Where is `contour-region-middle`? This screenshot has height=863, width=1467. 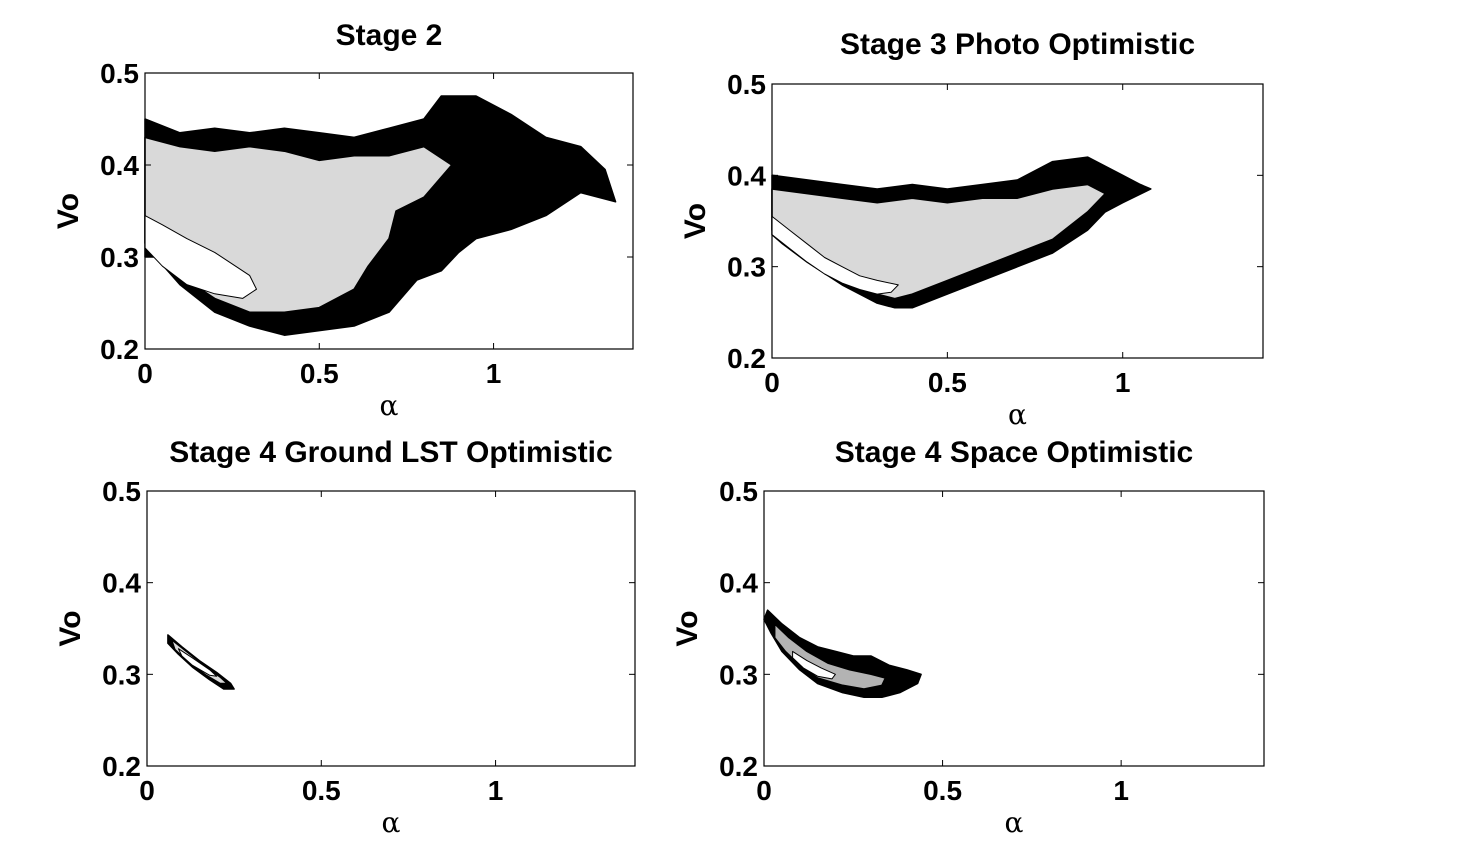 contour-region-middle is located at coordinates (830, 656).